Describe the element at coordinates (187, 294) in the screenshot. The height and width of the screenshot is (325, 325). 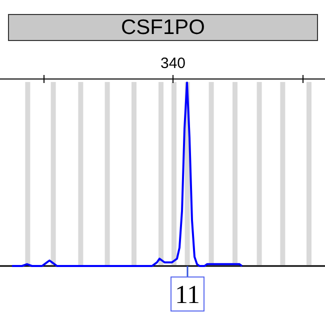
I see `text: 11` at that location.